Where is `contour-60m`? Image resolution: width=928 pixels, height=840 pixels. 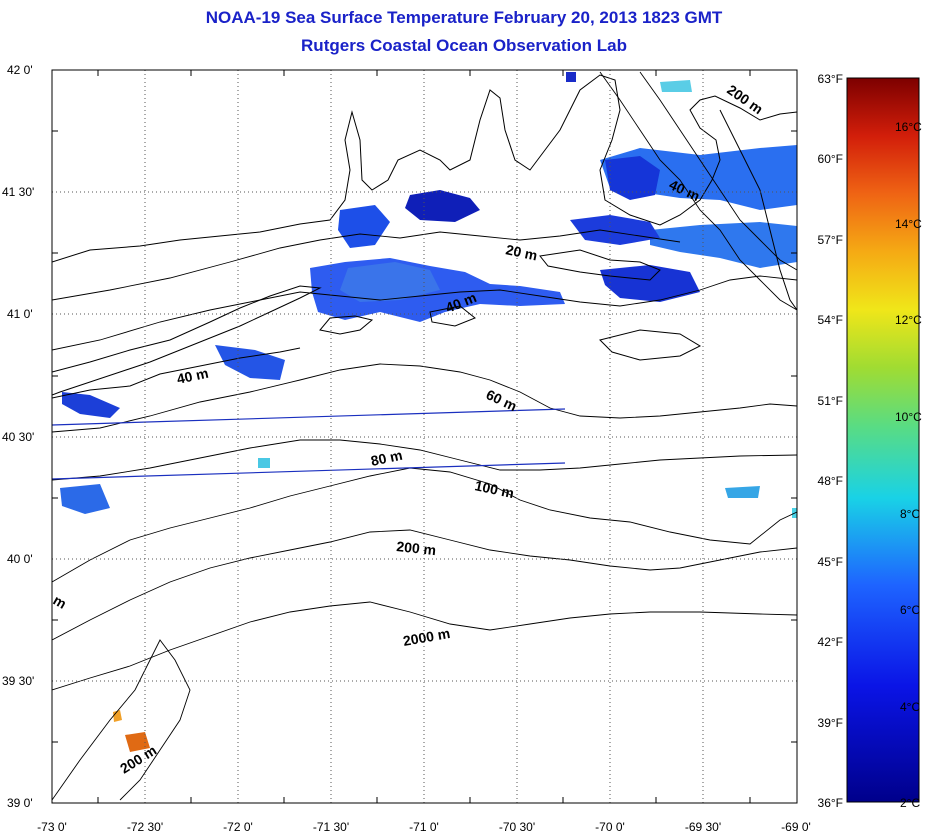
contour-60m is located at coordinates (424, 398).